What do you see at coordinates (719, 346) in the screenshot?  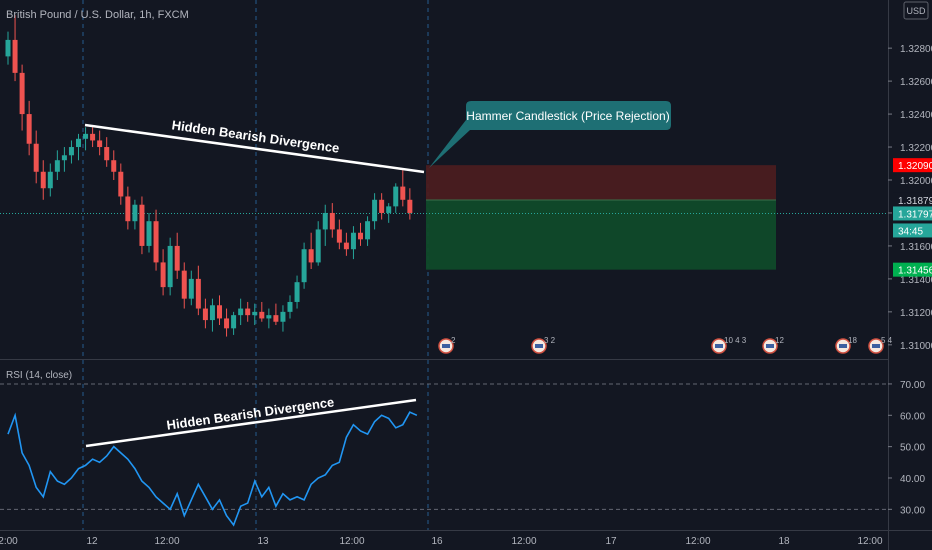 I see `flag-stripe` at bounding box center [719, 346].